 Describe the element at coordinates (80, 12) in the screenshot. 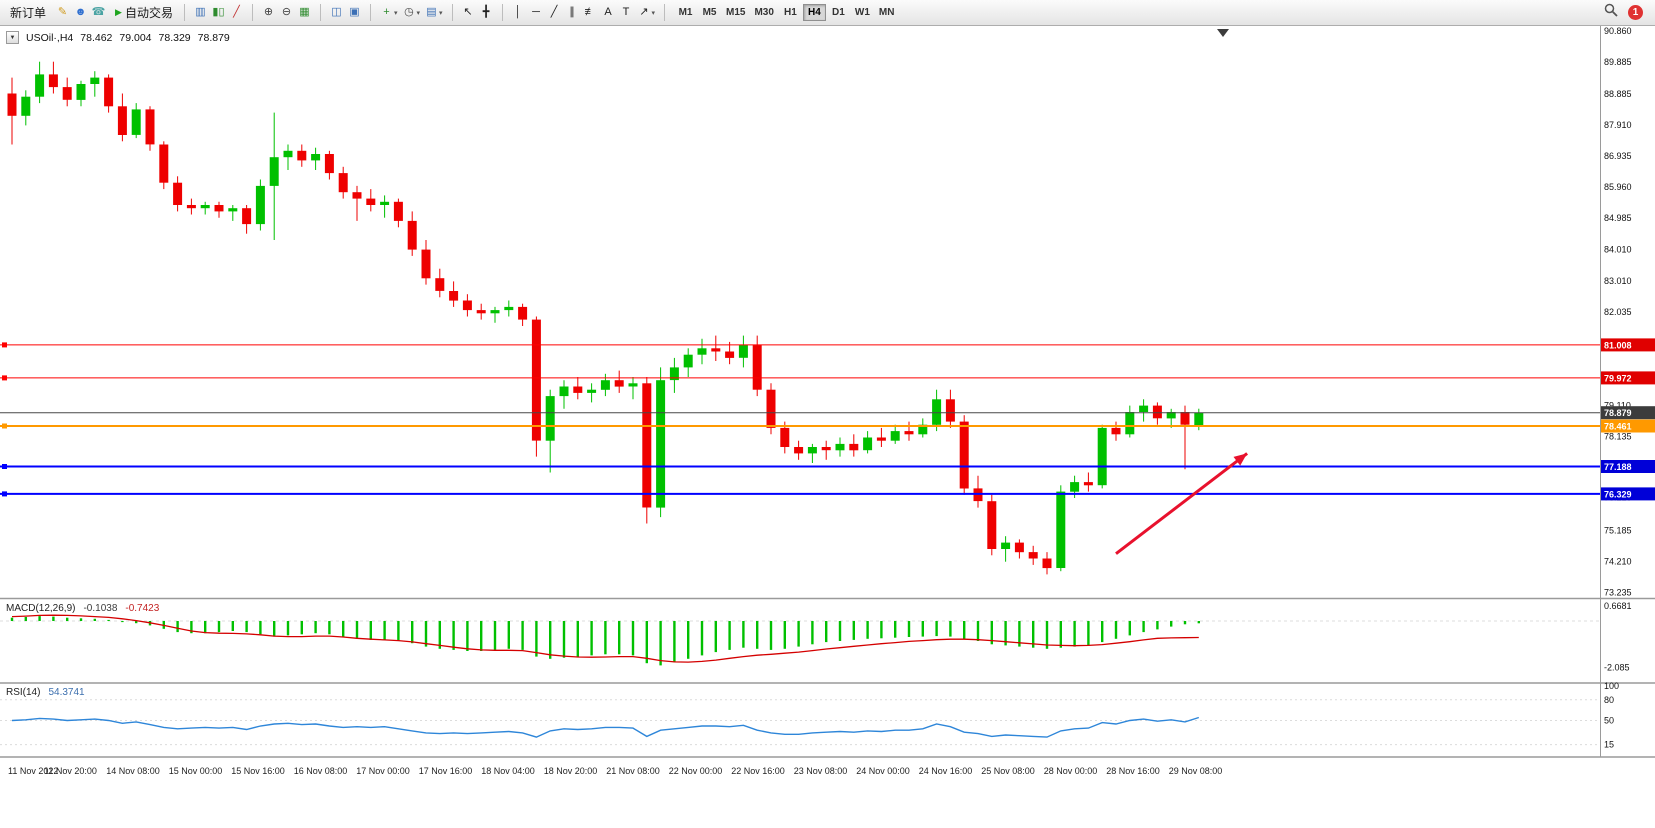

I see `community-icon: ☻` at that location.